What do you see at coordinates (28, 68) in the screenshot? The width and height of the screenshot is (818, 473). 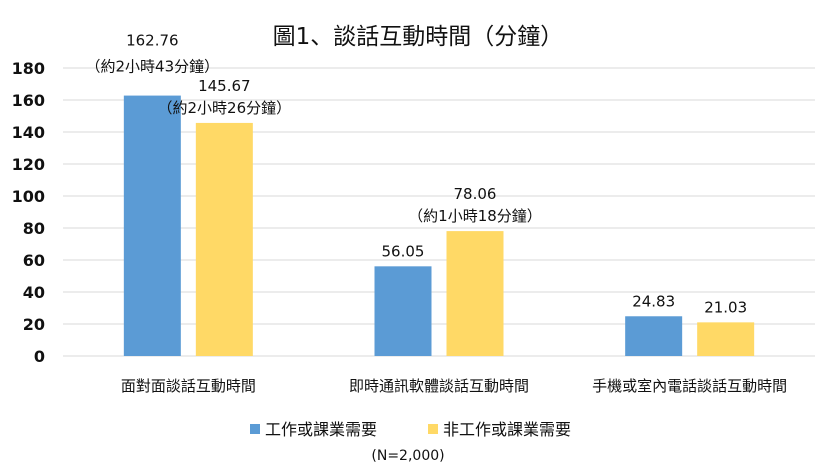 I see `y-tick-label: 180` at bounding box center [28, 68].